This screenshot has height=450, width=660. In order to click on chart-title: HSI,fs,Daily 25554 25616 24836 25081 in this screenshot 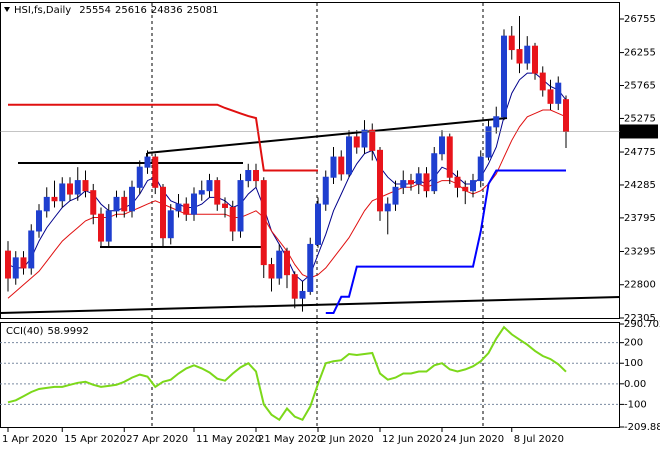, I will do `click(116, 10)`.